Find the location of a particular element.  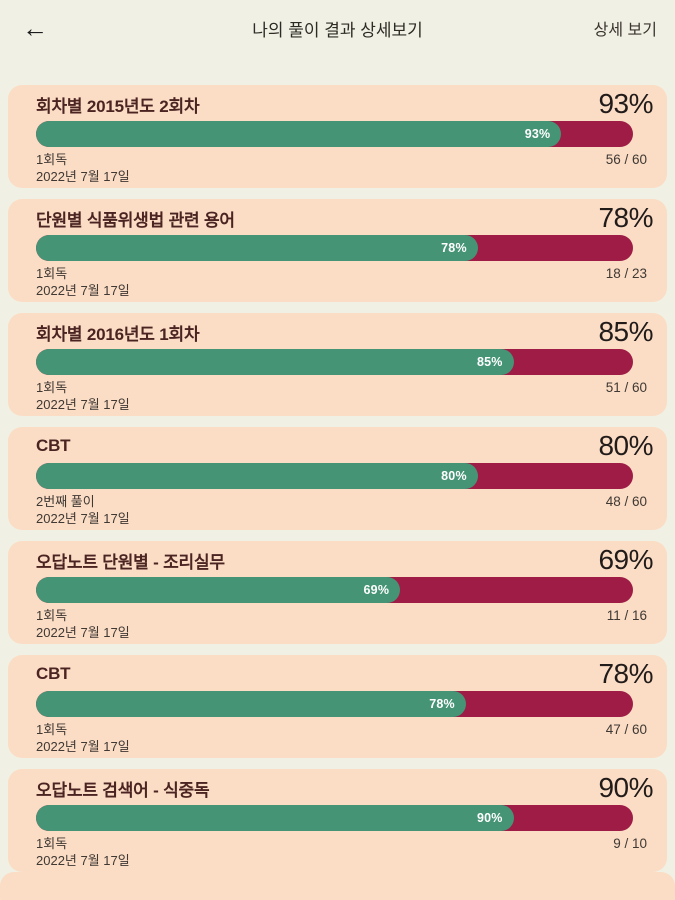

result-title: 단원별 식품위생법 관련 용어 is located at coordinates (135, 220).